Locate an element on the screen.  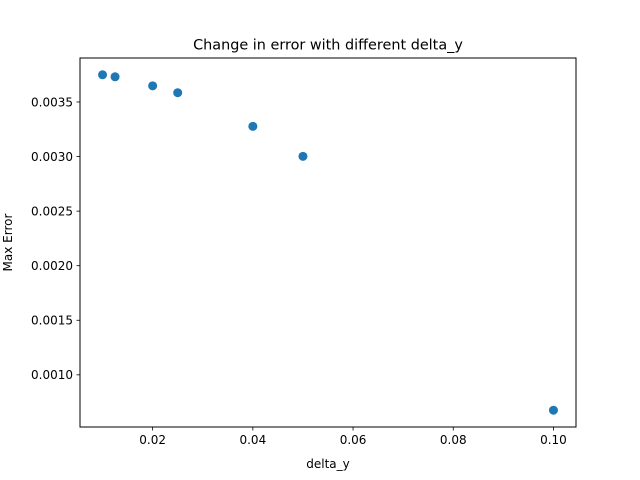
x-axis-label: delta_y is located at coordinates (328, 464).